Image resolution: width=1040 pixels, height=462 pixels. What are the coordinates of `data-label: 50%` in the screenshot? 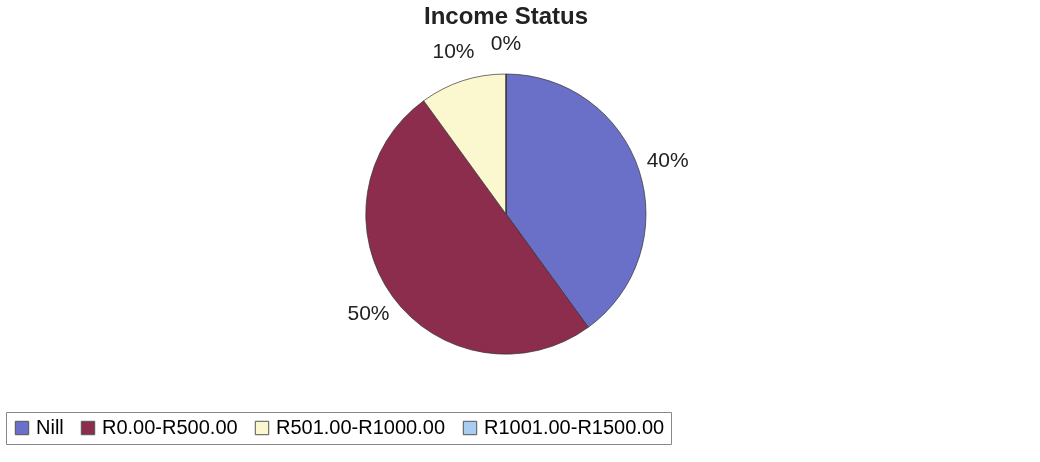 It's located at (368, 312).